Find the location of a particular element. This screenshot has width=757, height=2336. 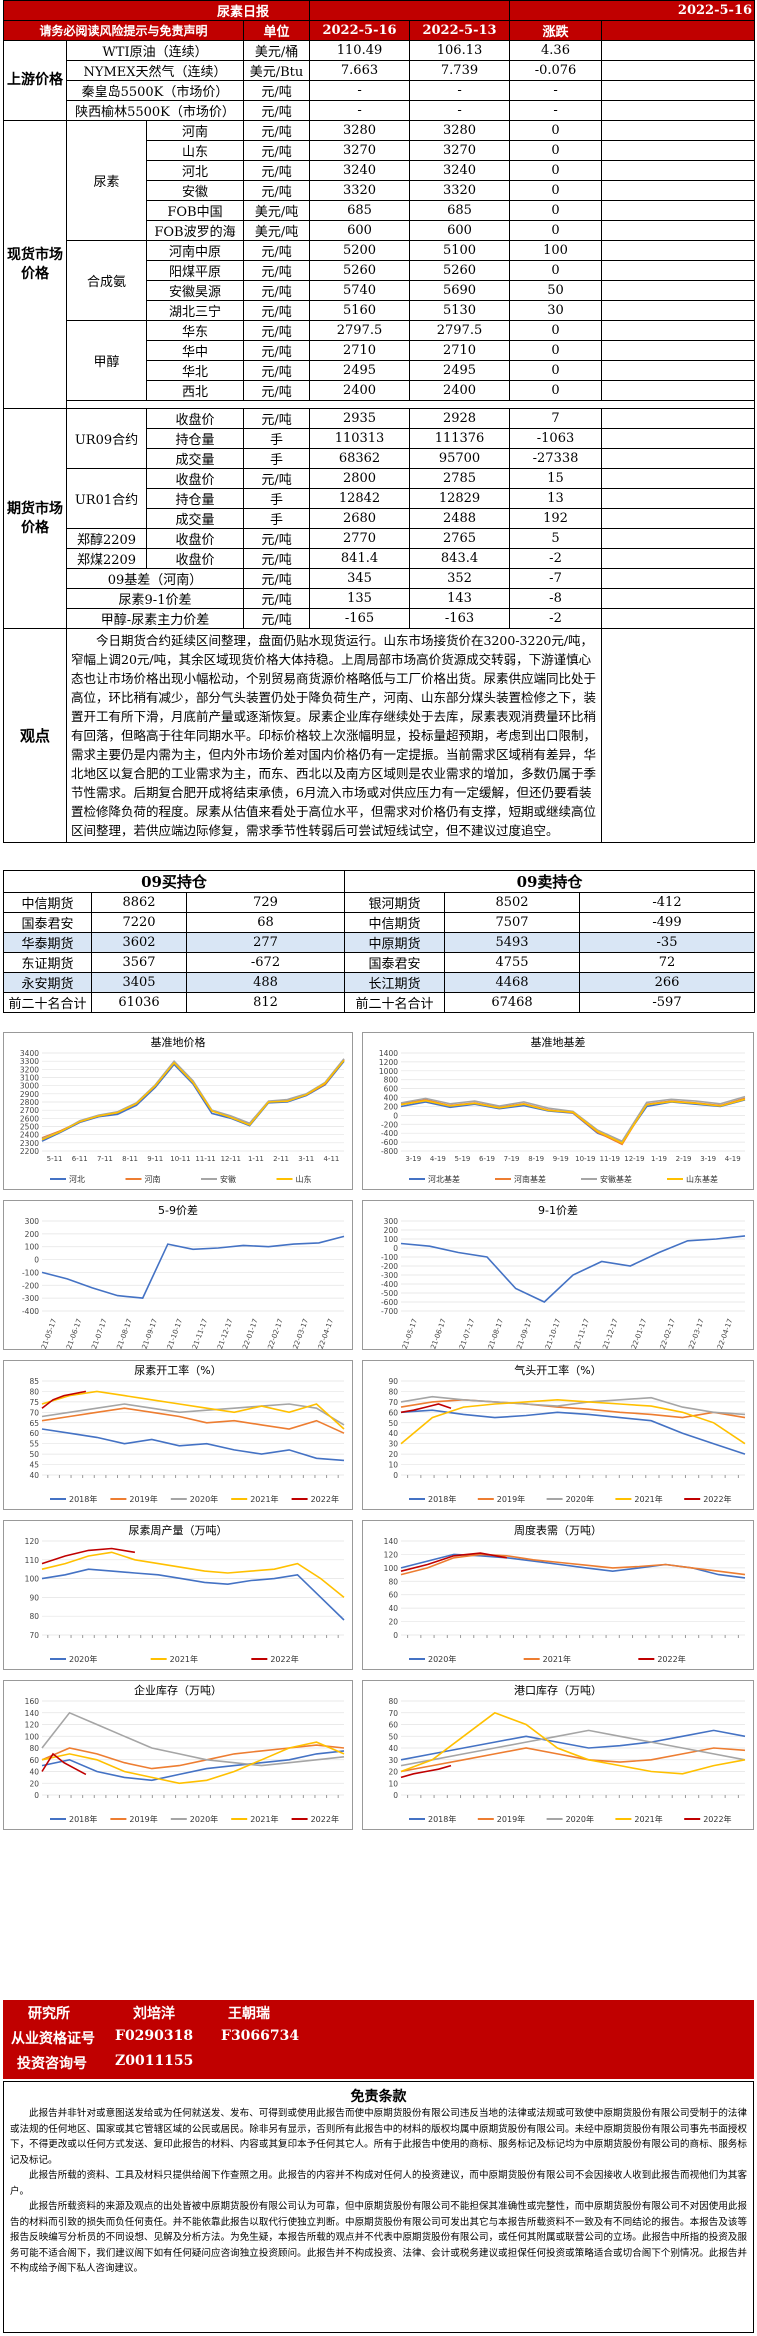

risk-notice: 请务必阅读风险提示与免责声明 is located at coordinates (123, 30).